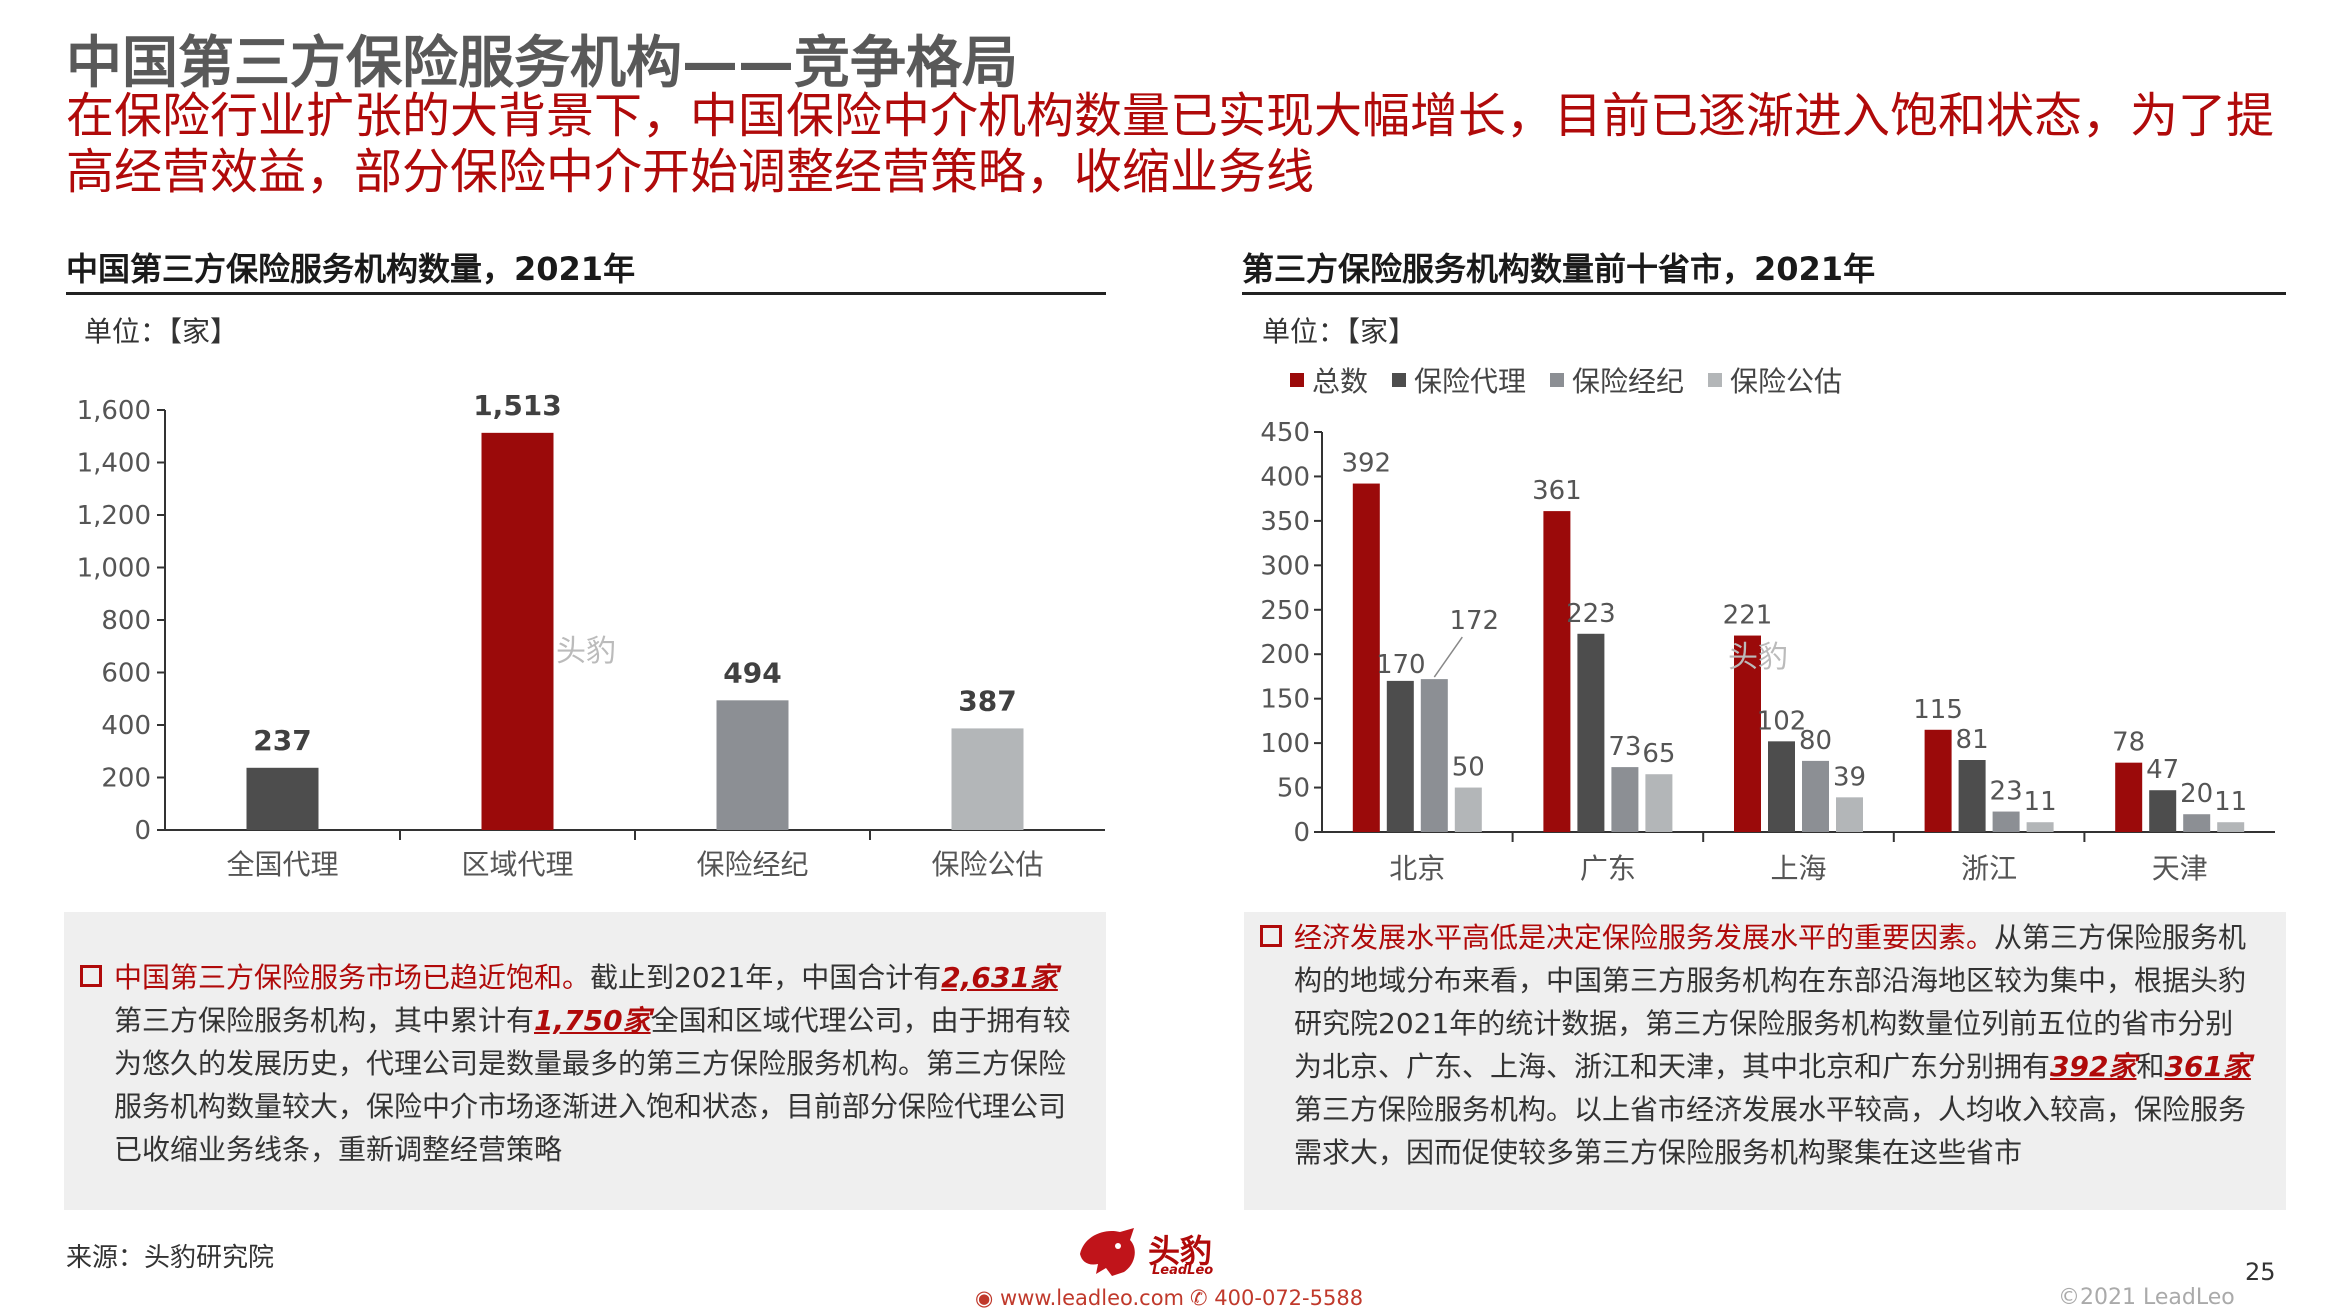 The image size is (2338, 1315). Describe the element at coordinates (126, 674) in the screenshot. I see `y-tick-label: 600` at that location.